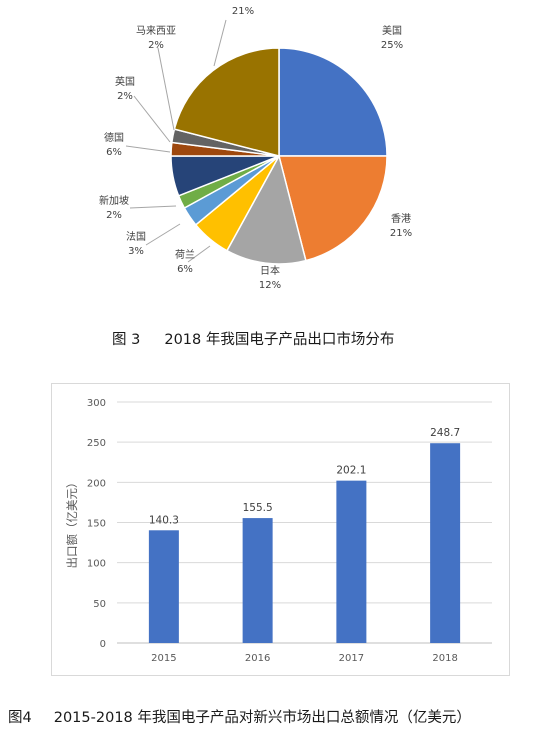 The height and width of the screenshot is (731, 542). I want to click on pie-category-label: 香港, so click(401, 219).